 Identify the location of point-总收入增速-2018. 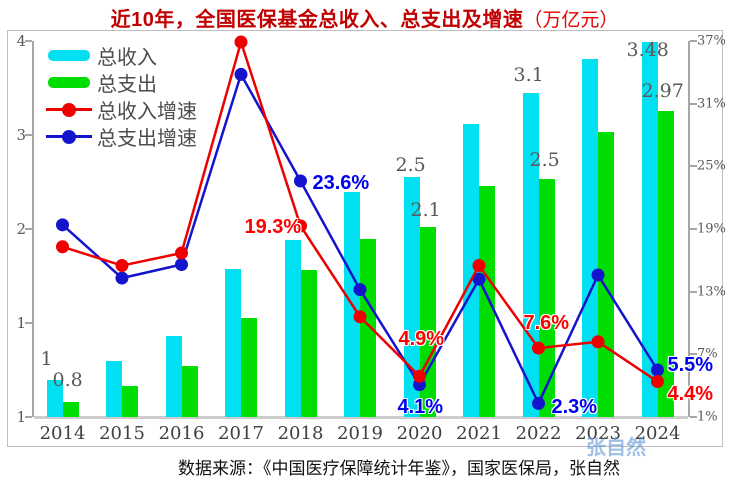
(300, 226).